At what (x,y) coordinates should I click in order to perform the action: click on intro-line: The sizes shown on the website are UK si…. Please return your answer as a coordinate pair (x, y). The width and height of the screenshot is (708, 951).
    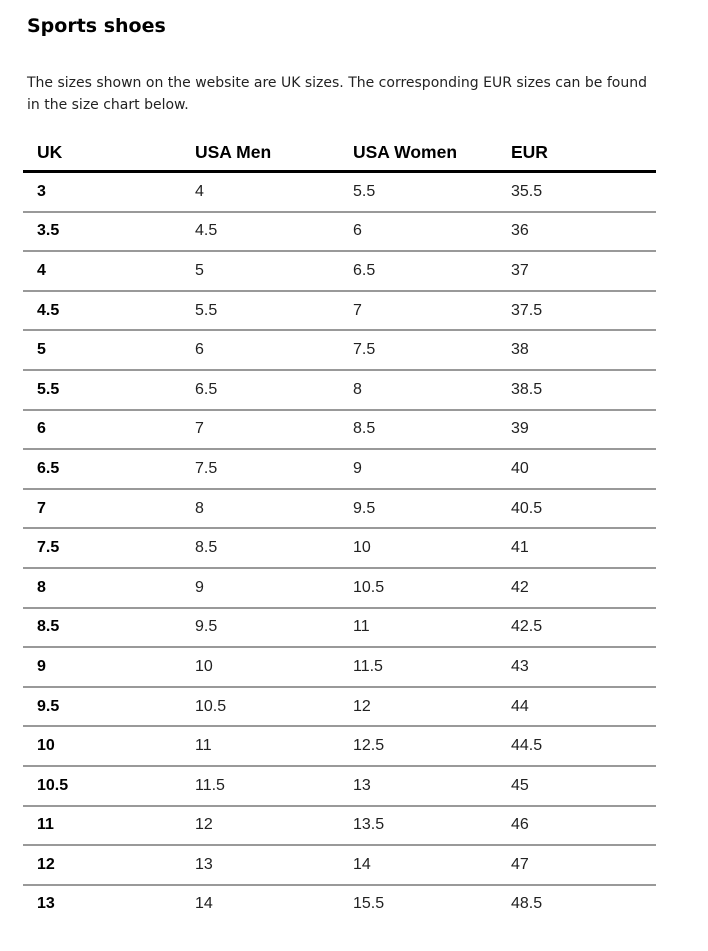
    Looking at the image, I should click on (337, 83).